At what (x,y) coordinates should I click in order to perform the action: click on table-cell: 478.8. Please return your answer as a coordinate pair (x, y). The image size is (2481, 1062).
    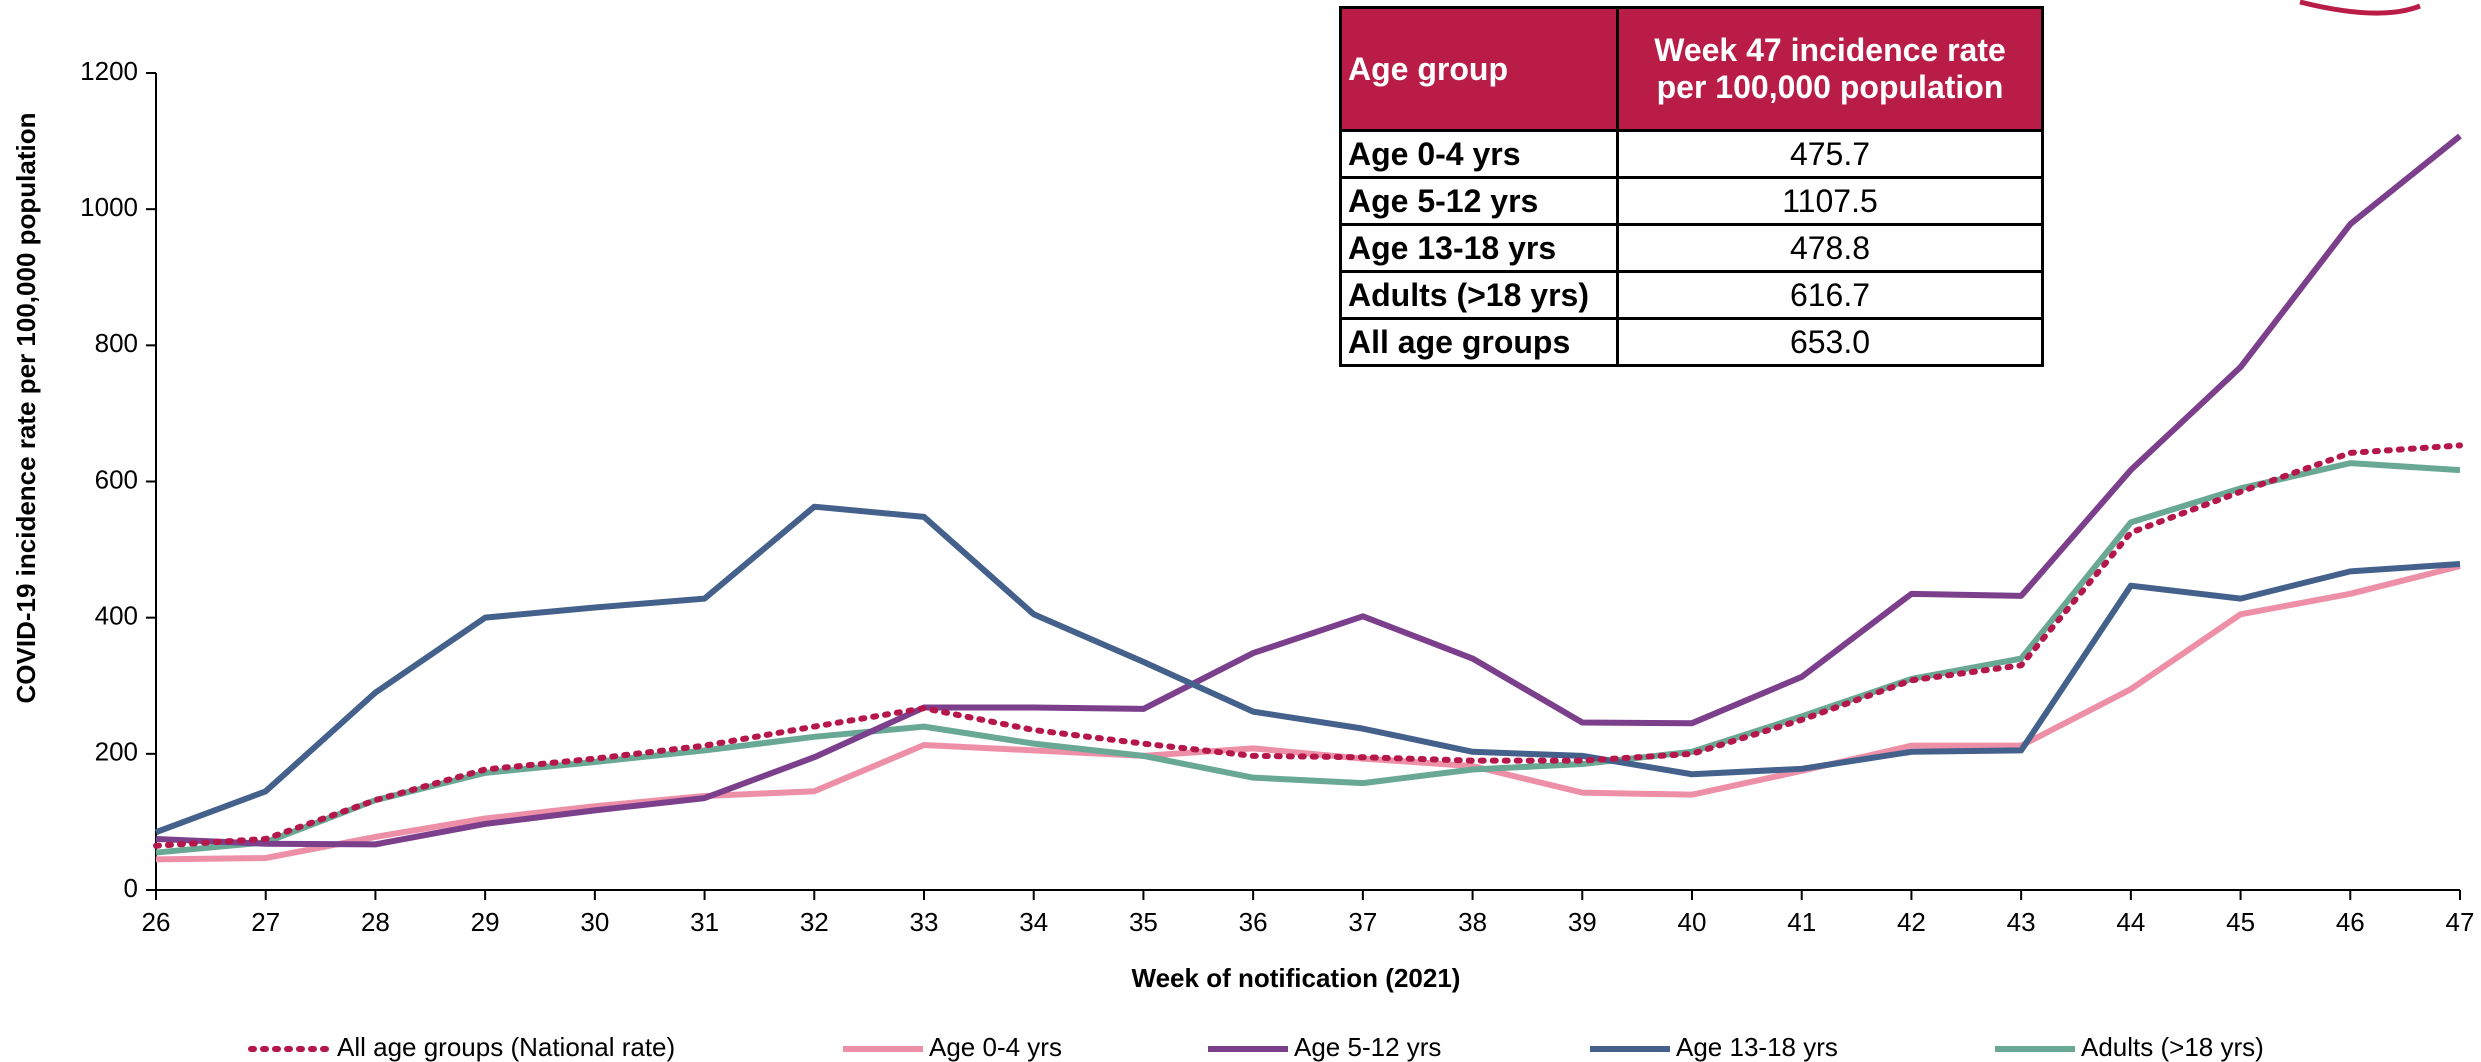
    Looking at the image, I should click on (1830, 248).